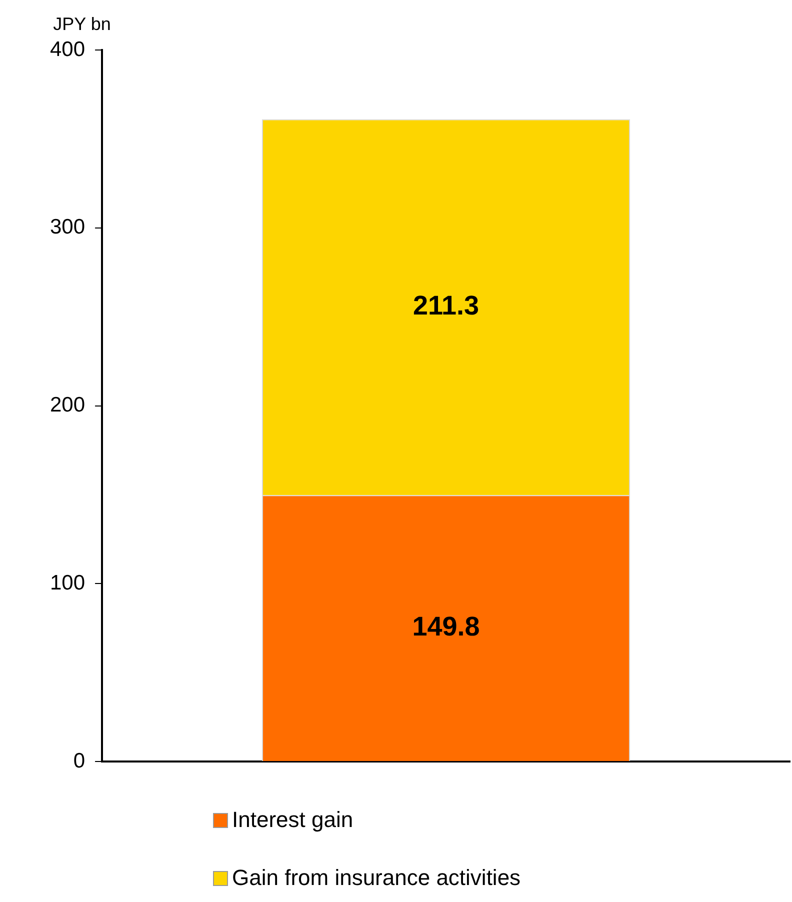 This screenshot has height=902, width=792. Describe the element at coordinates (79, 760) in the screenshot. I see `y-tick-label: 0` at that location.